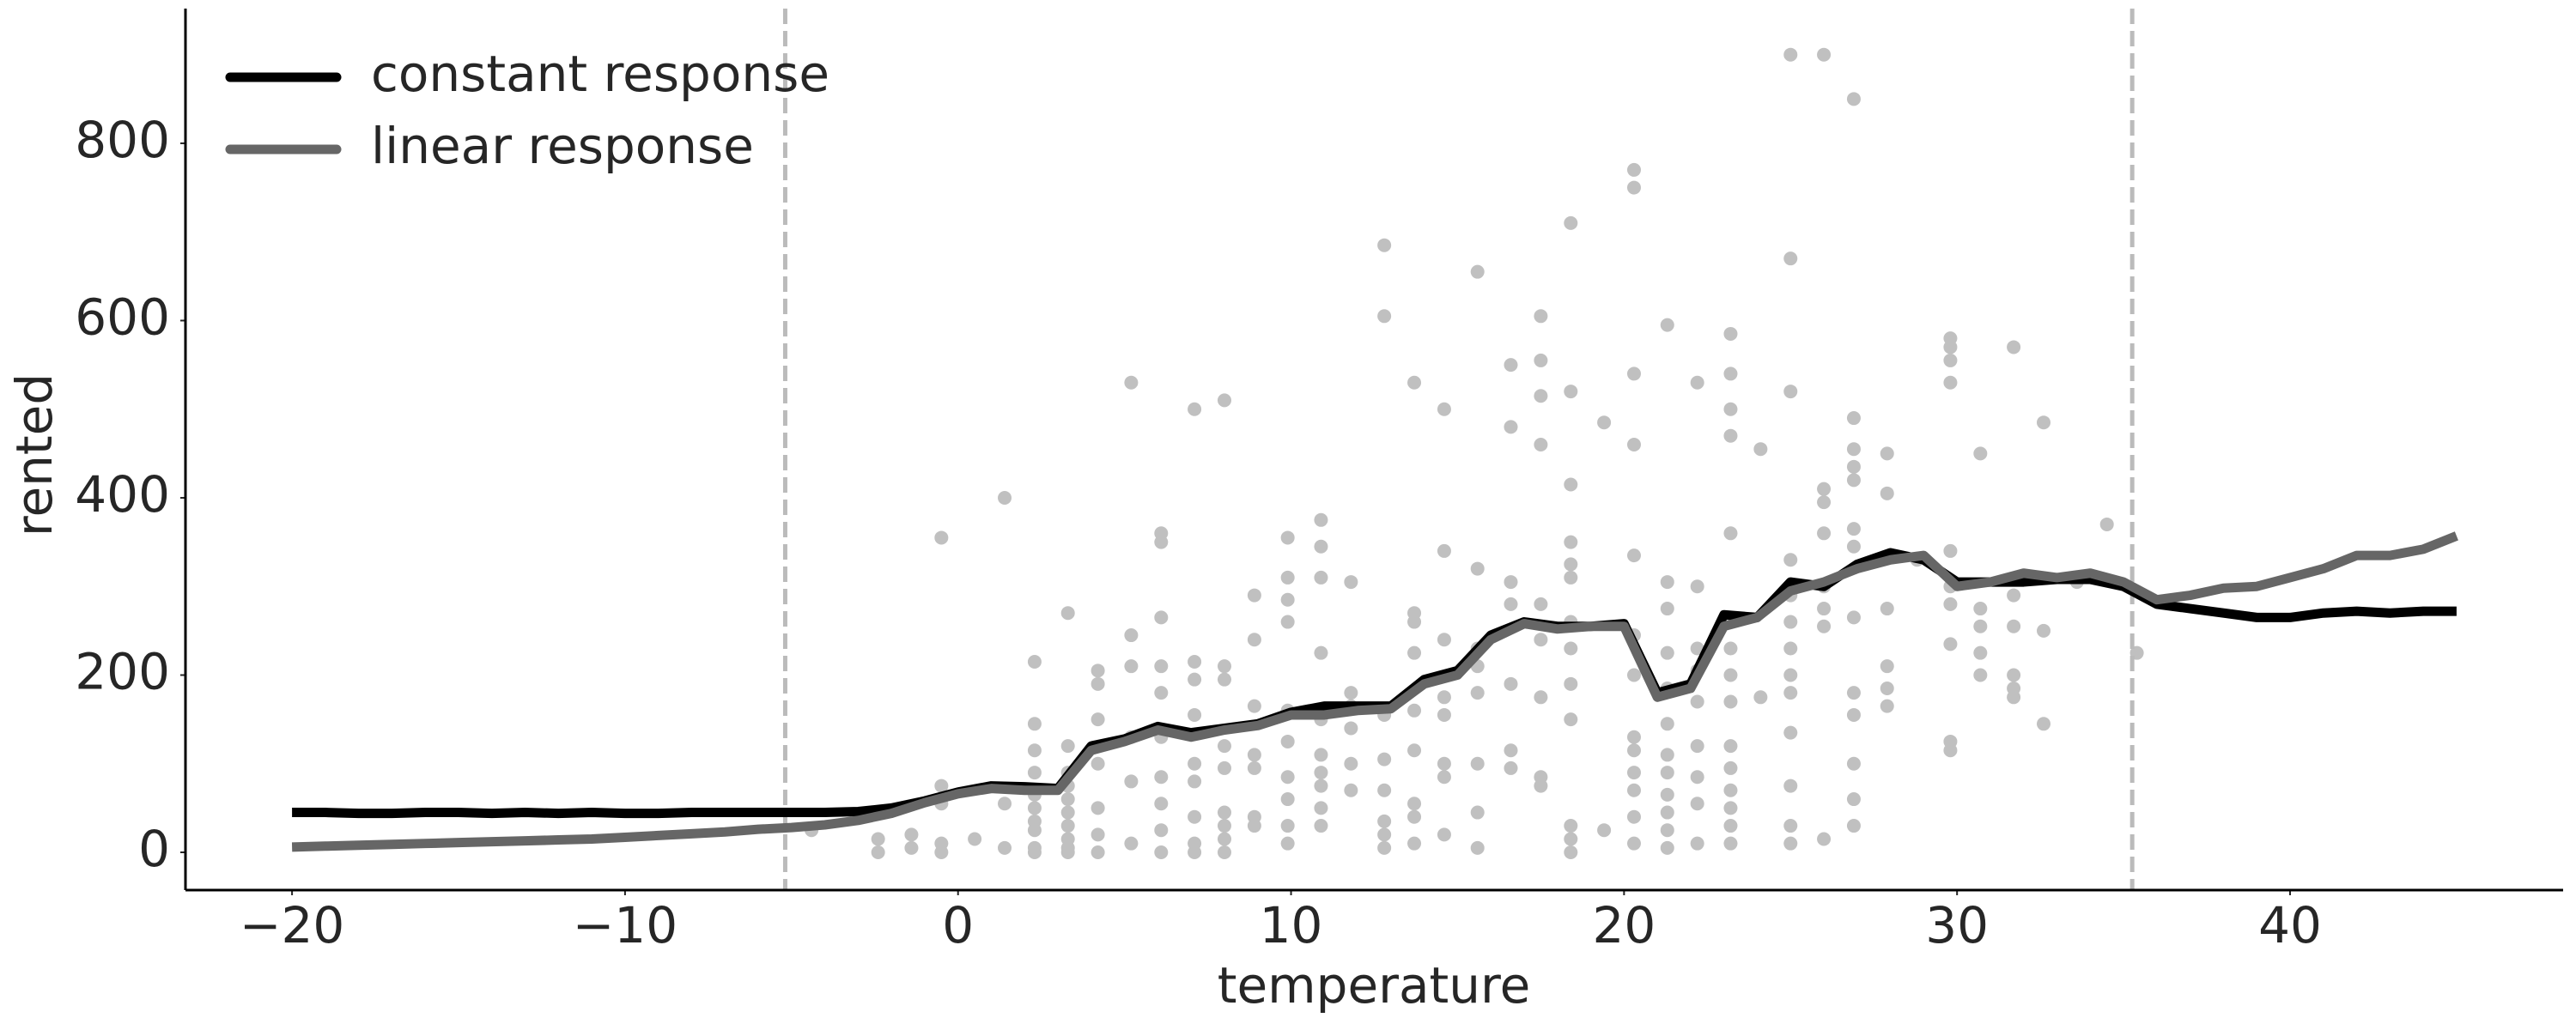 Image resolution: width=2576 pixels, height=1030 pixels. I want to click on legend-label: linear response, so click(563, 146).